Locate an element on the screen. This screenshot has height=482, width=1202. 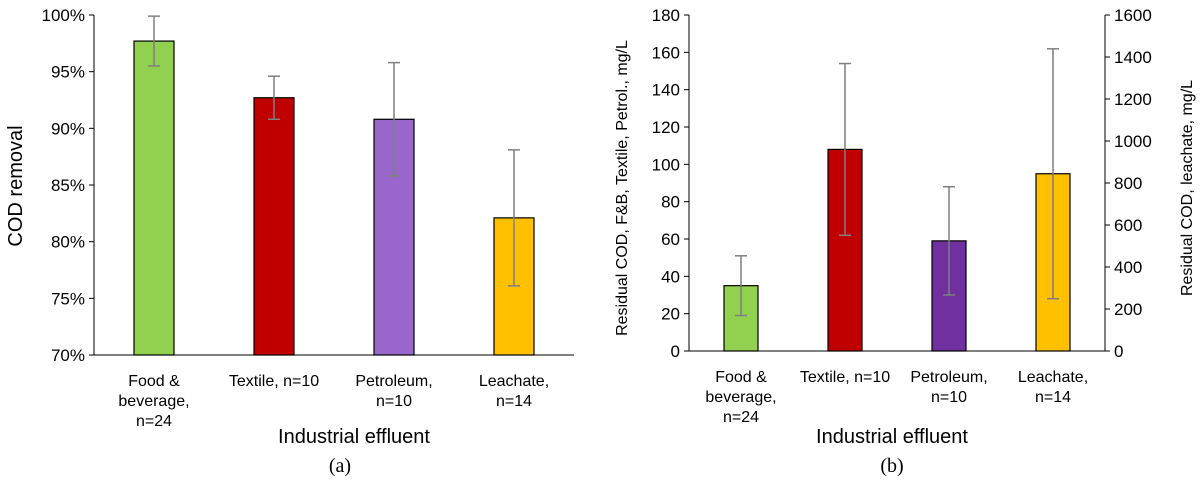
y-tick-label-a: 90% is located at coordinates (68, 128).